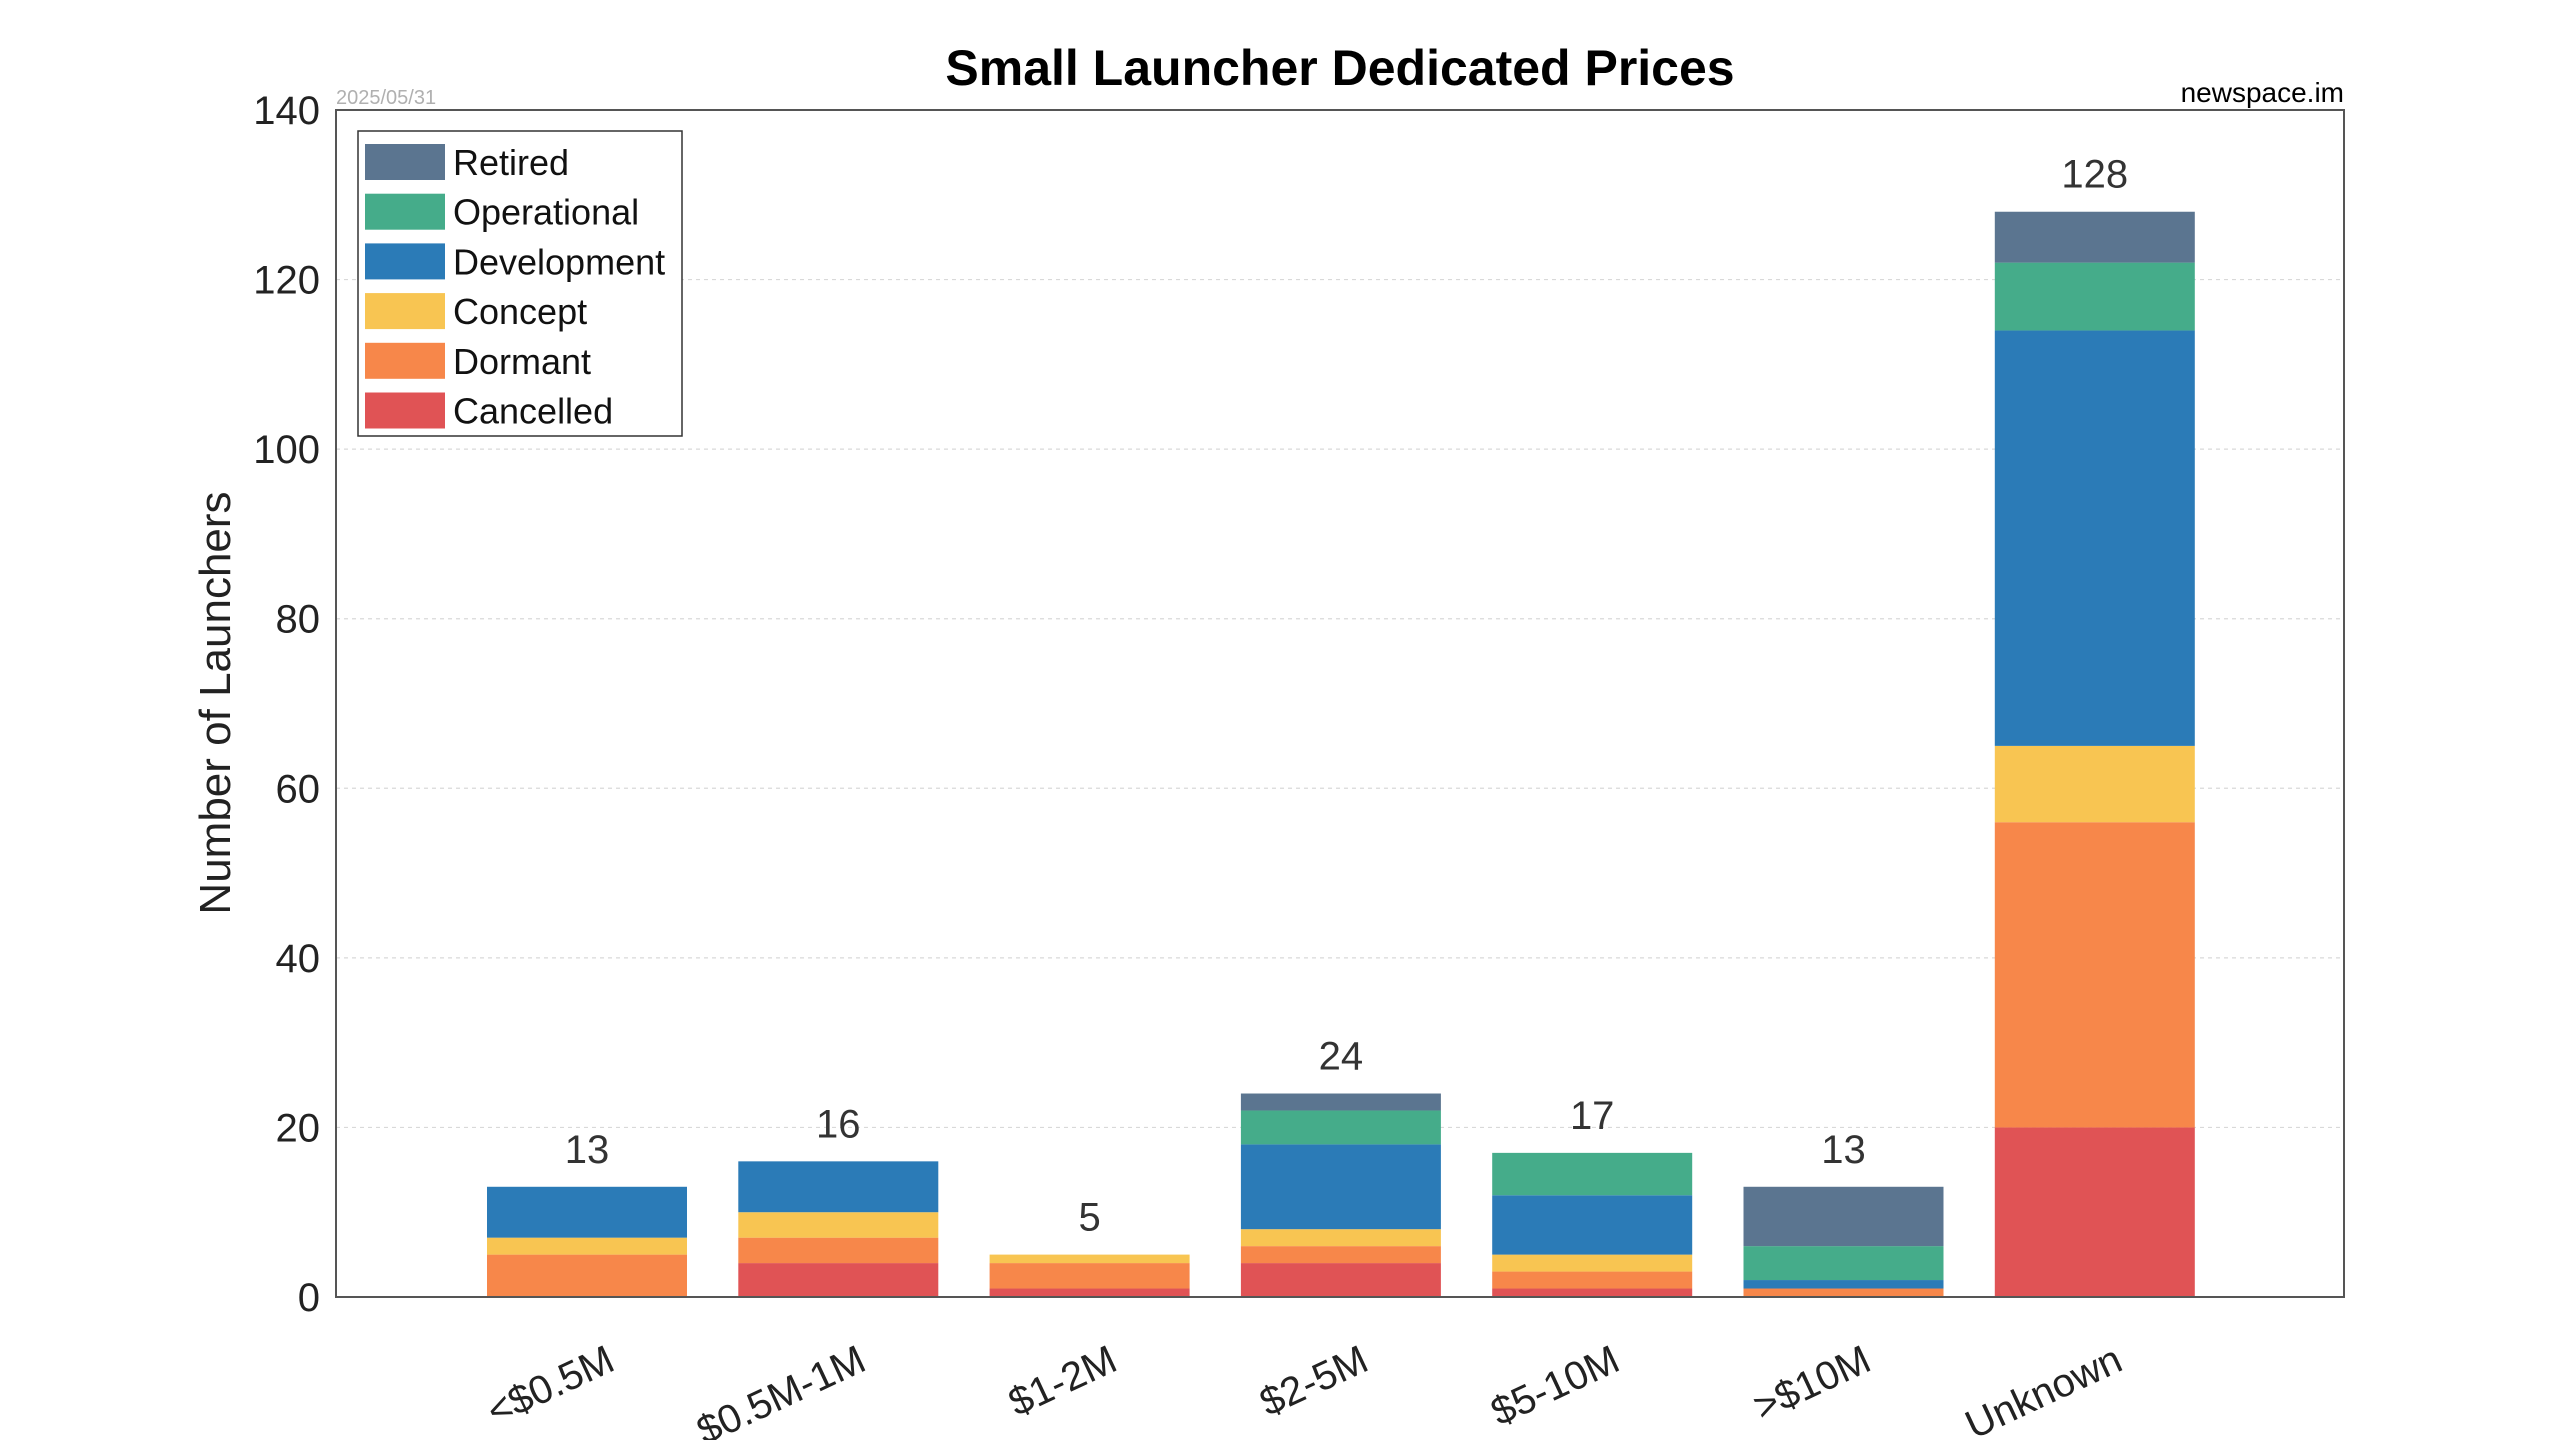 This screenshot has width=2560, height=1440. I want to click on x-tick-label: $5-10M, so click(1555, 1385).